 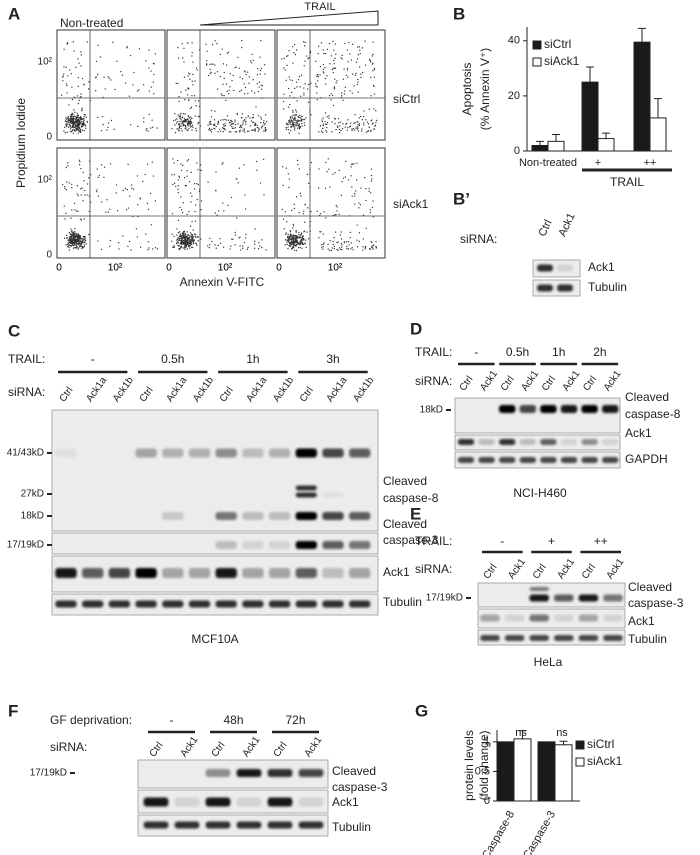 I want to click on blot, so click(x=233, y=801).